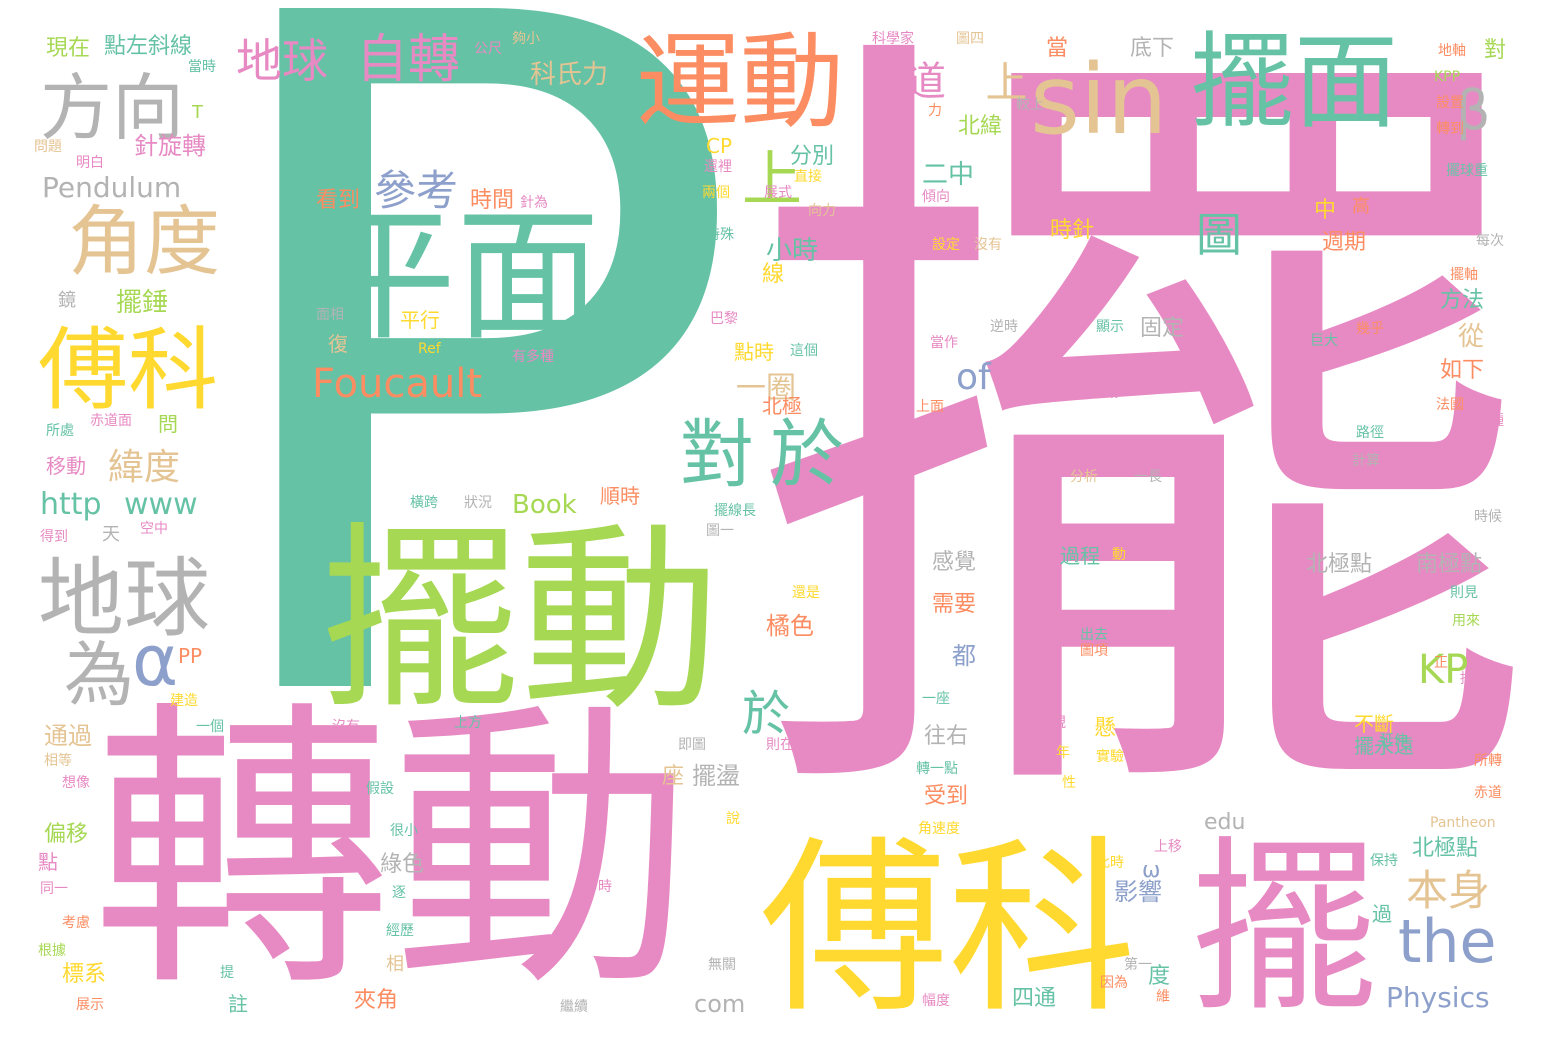  I want to click on word: 狀況, so click(478, 503).